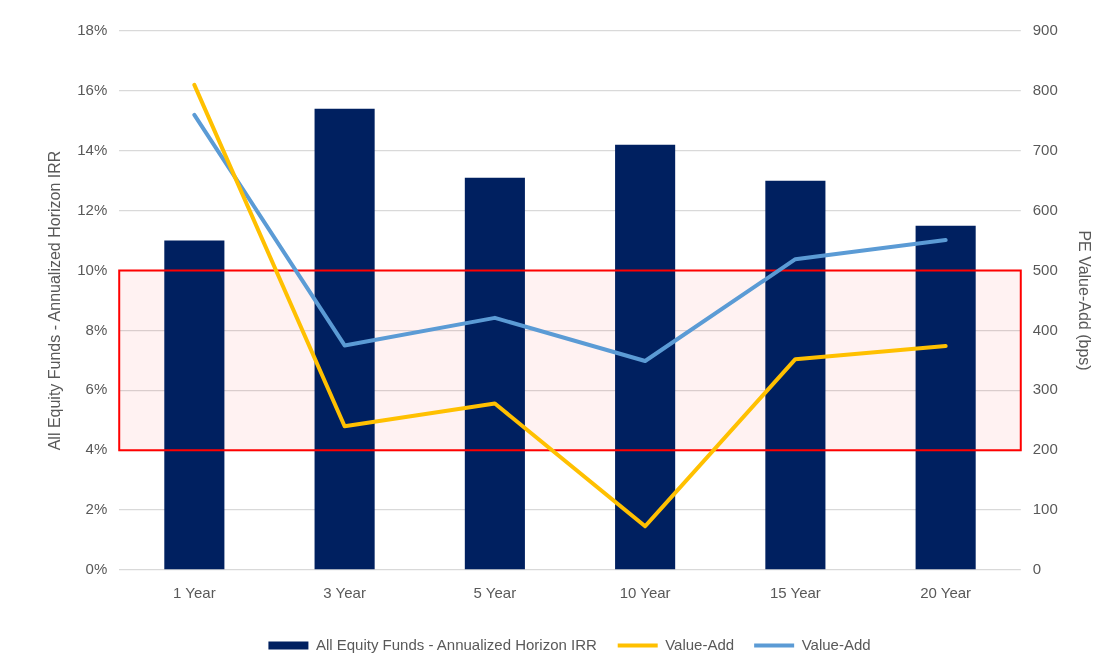 The image size is (1105, 665). What do you see at coordinates (344, 593) in the screenshot?
I see `x-tick-label: 3 Year` at bounding box center [344, 593].